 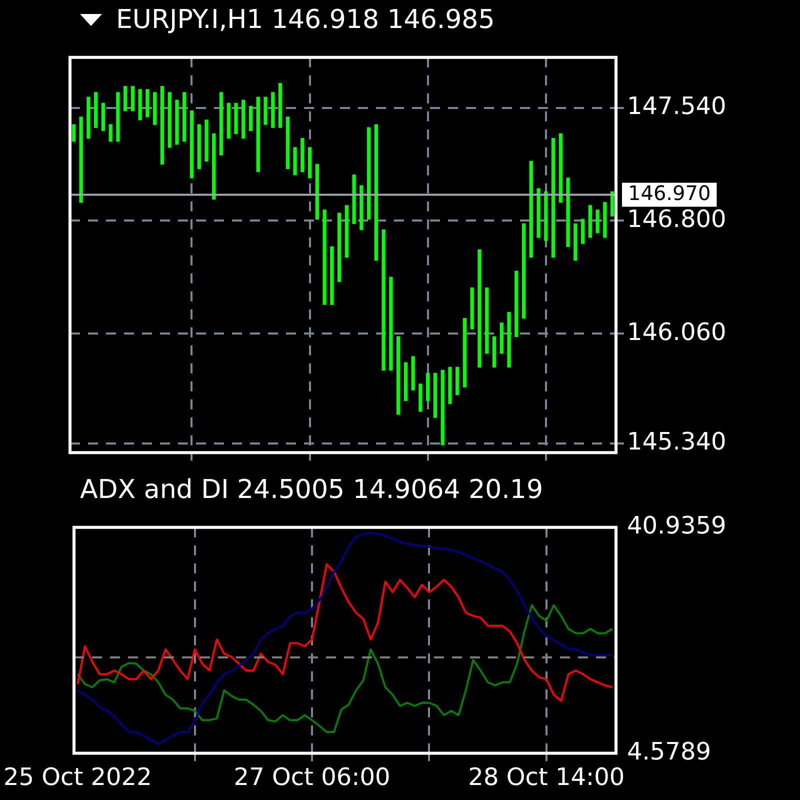 I want to click on chart-title: ADX and DI 24.5005 14.9064 20.19, so click(x=312, y=490).